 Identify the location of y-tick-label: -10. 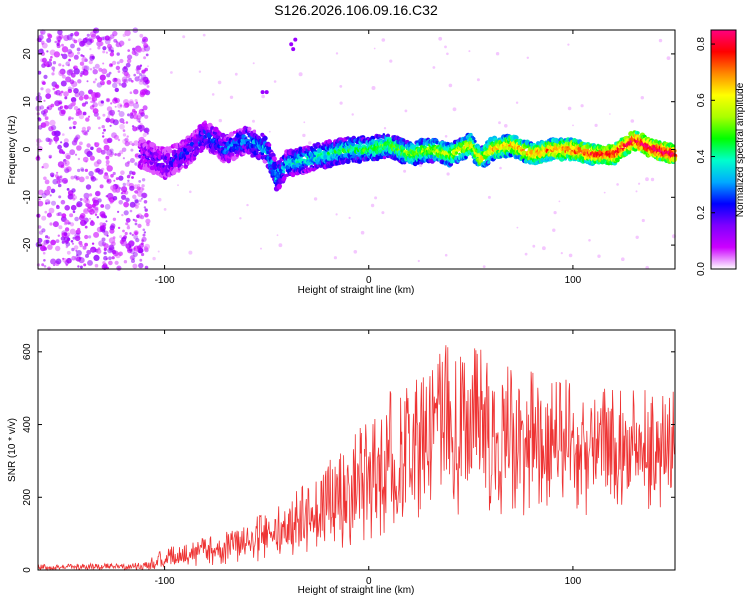
(27, 197).